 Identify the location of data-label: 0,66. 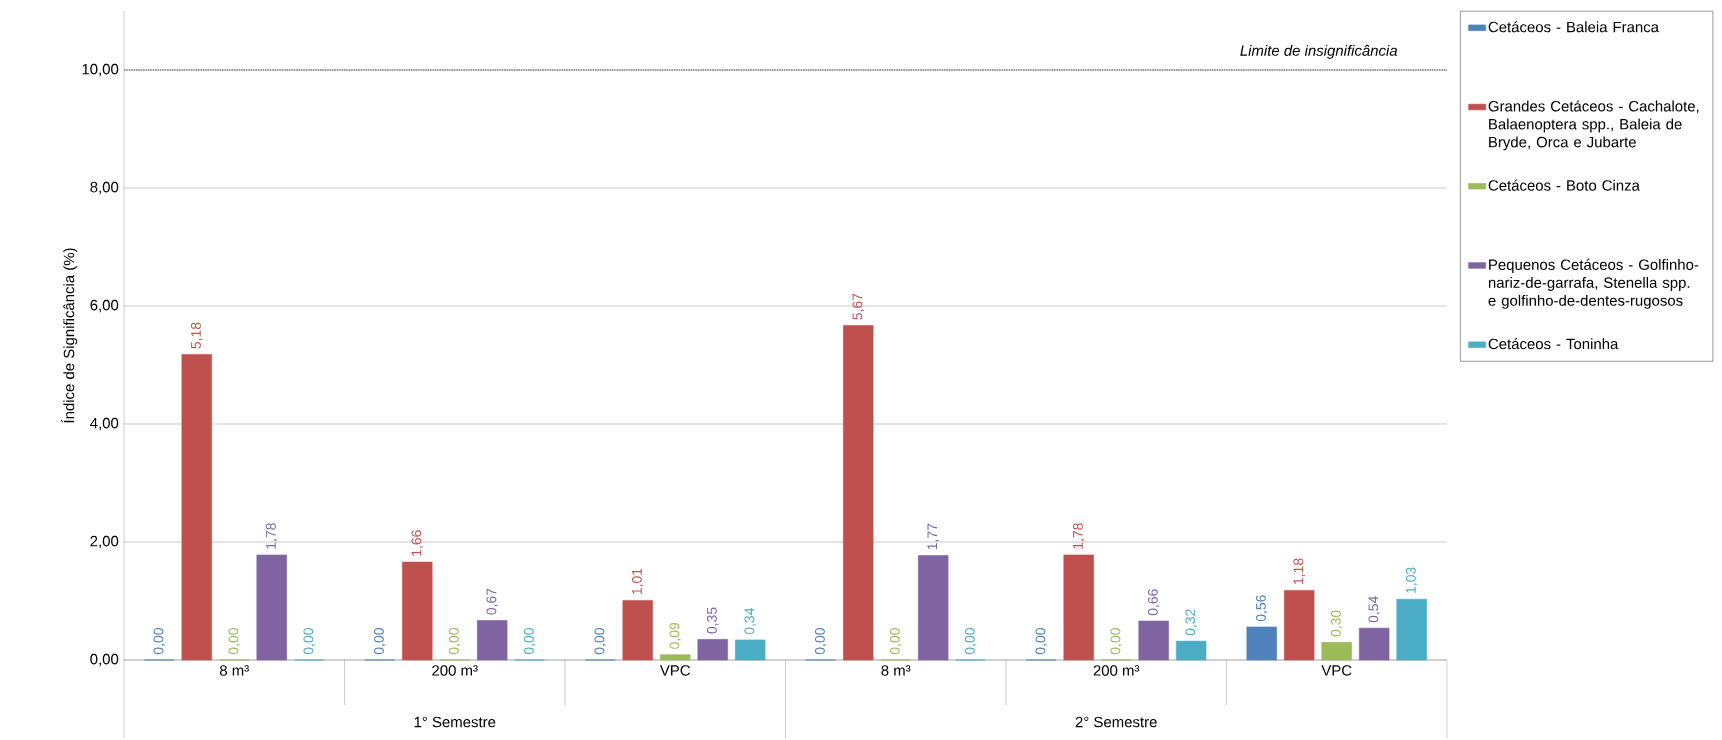
(1153, 602).